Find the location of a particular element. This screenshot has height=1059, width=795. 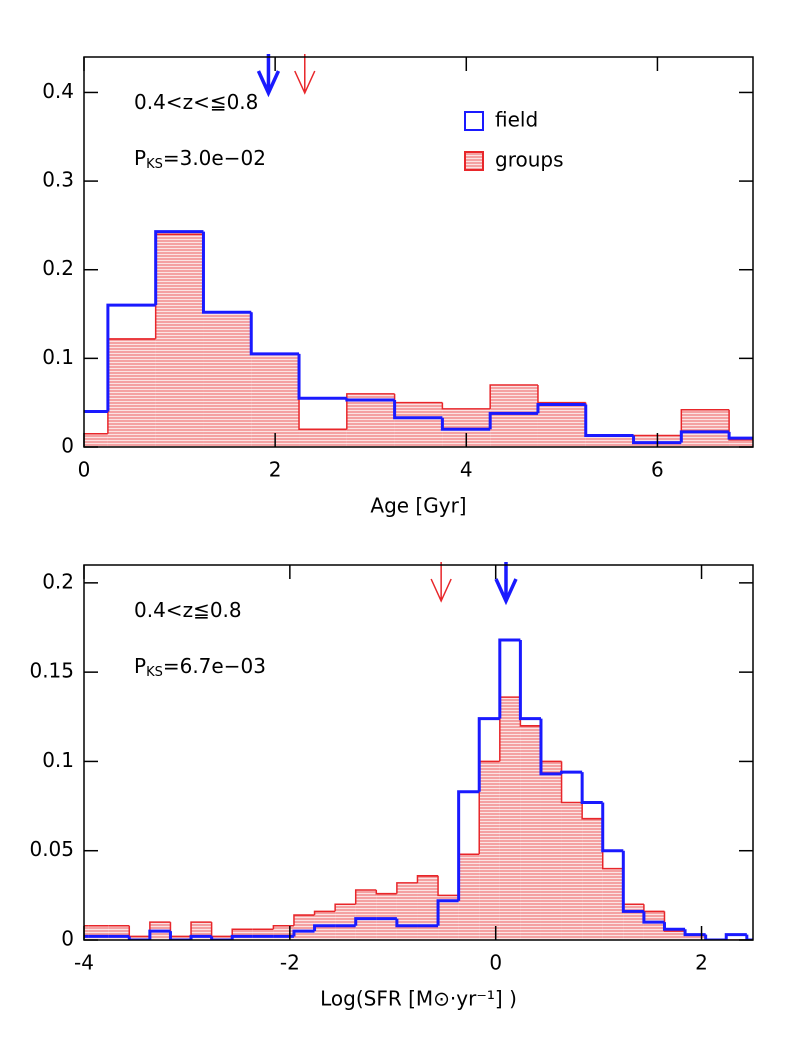

x-tick-label: 0 is located at coordinates (84, 470).